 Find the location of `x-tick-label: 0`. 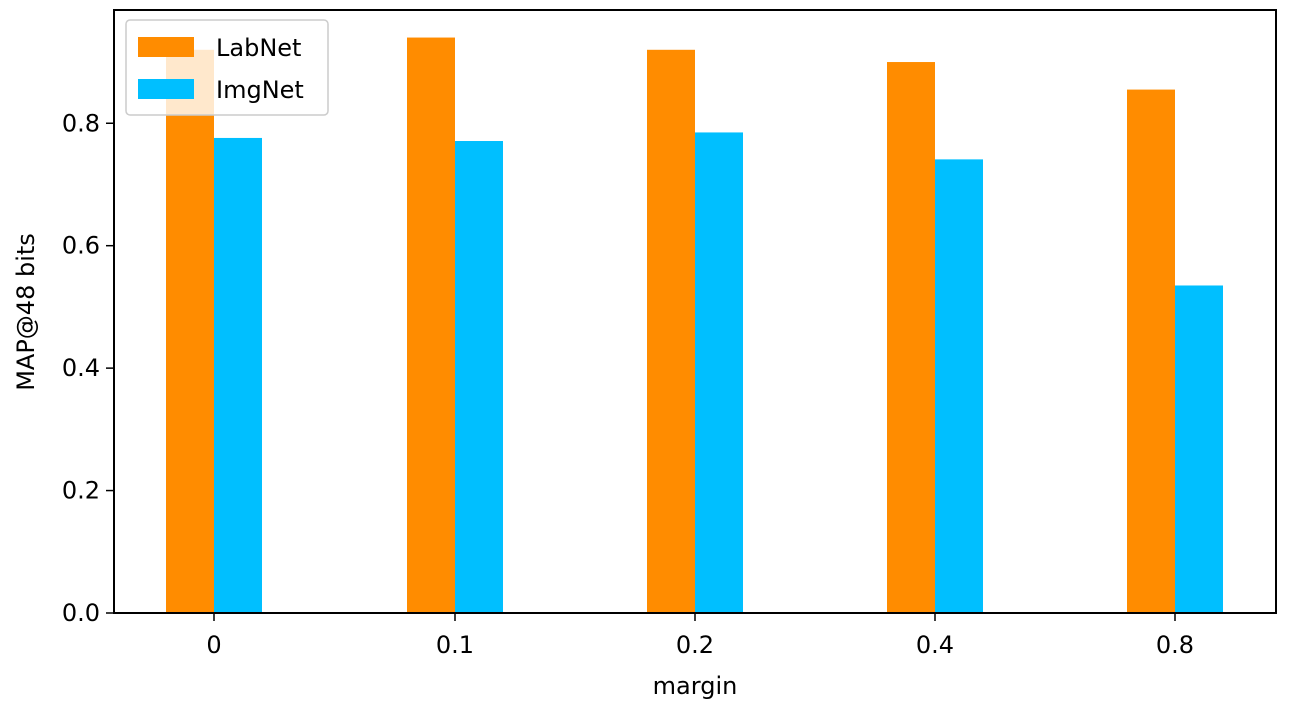

x-tick-label: 0 is located at coordinates (213, 645).